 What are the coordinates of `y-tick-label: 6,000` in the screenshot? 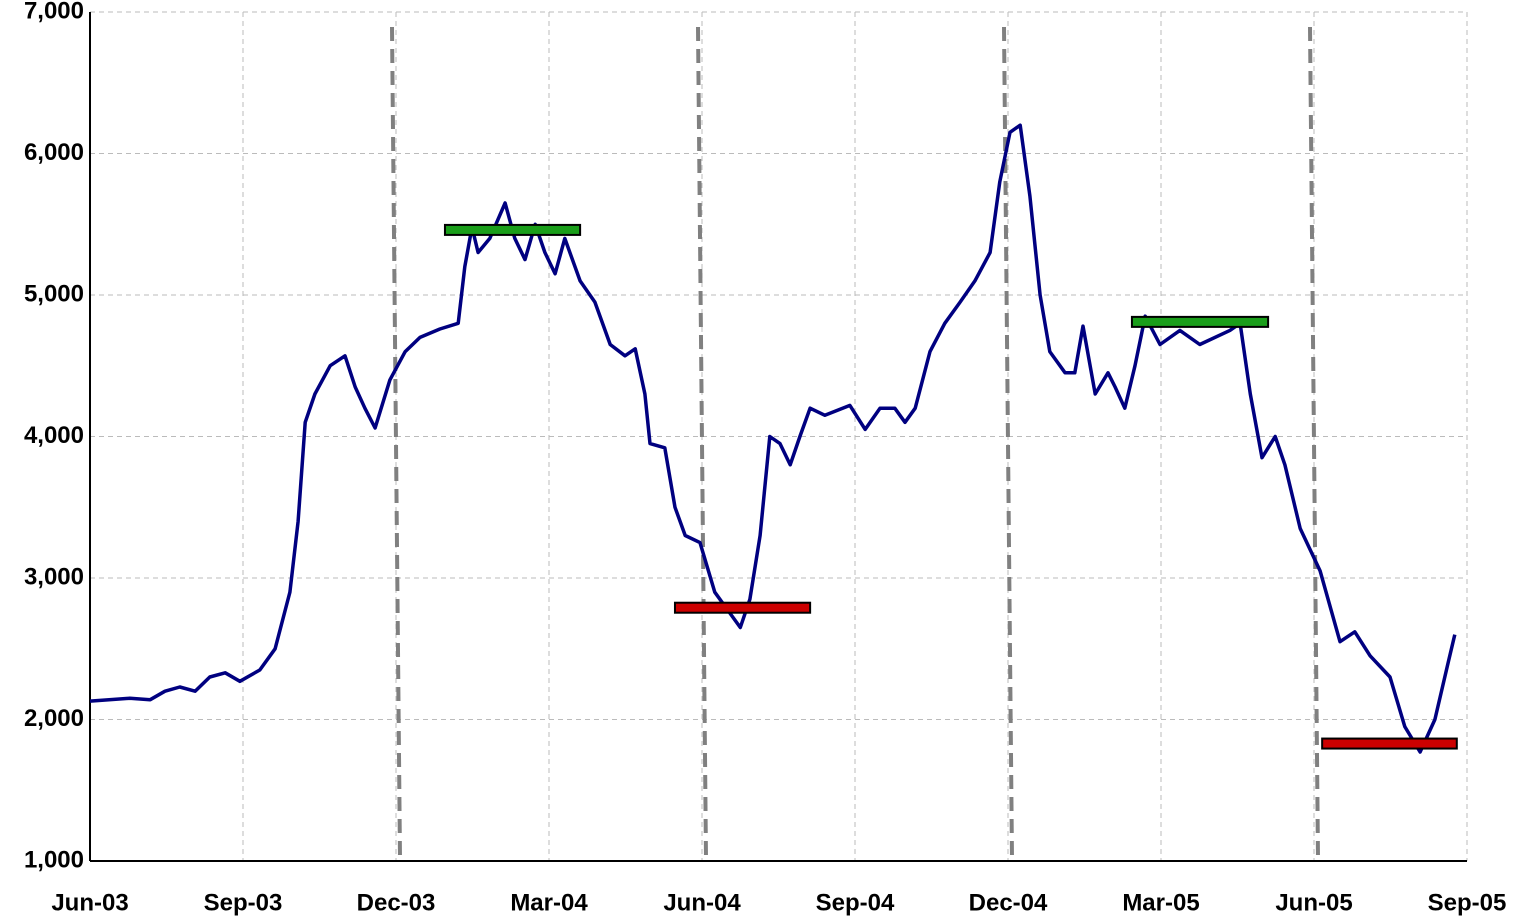 It's located at (54, 152).